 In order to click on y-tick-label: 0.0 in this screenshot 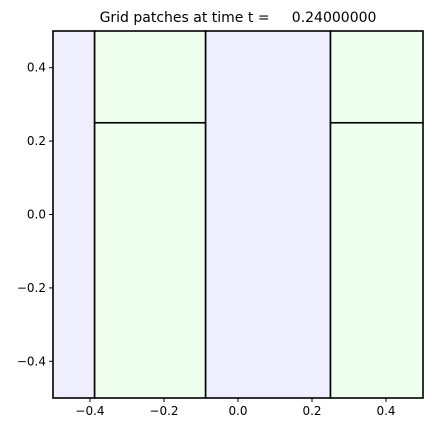, I will do `click(36, 215)`.